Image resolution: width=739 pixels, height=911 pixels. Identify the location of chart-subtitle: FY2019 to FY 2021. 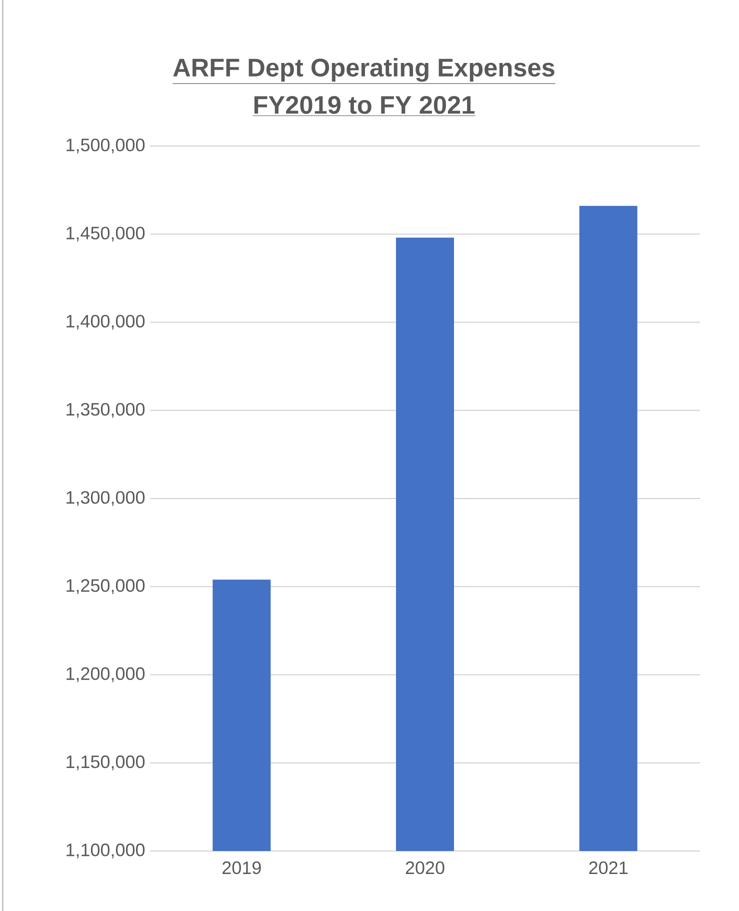
(364, 105).